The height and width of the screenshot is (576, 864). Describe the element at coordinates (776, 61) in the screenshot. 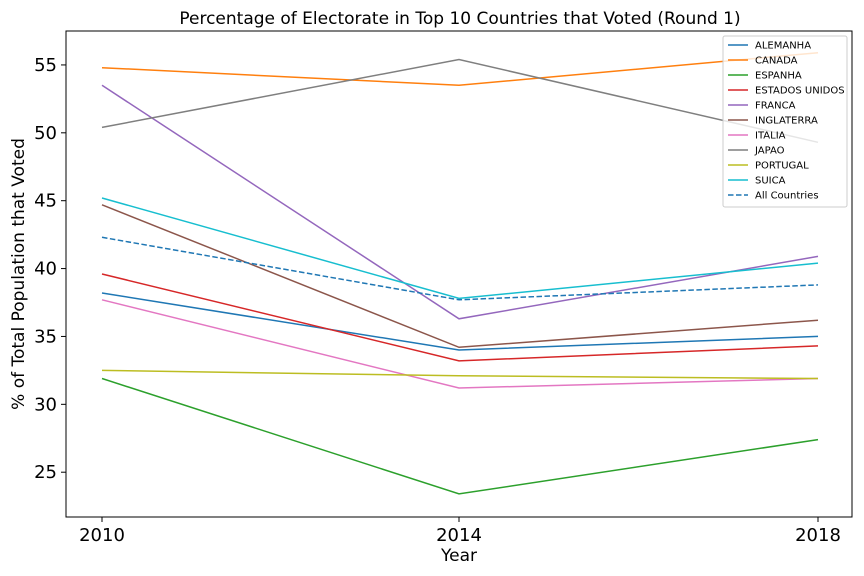

I see `legend-label: CANADA` at that location.